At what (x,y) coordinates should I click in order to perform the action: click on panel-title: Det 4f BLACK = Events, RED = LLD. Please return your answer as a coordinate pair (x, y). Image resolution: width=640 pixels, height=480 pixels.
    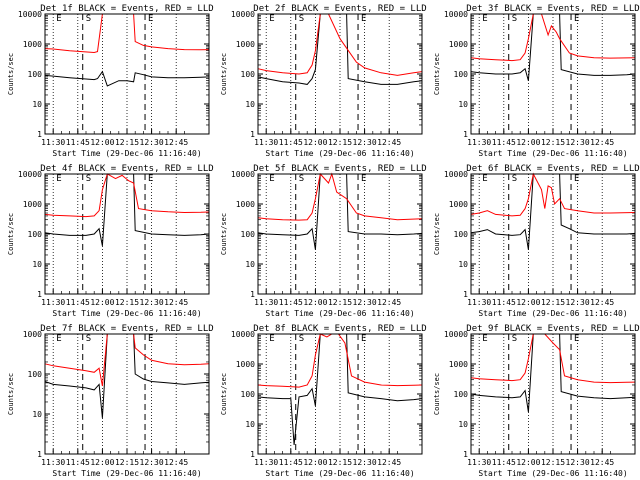
    Looking at the image, I should click on (126, 169).